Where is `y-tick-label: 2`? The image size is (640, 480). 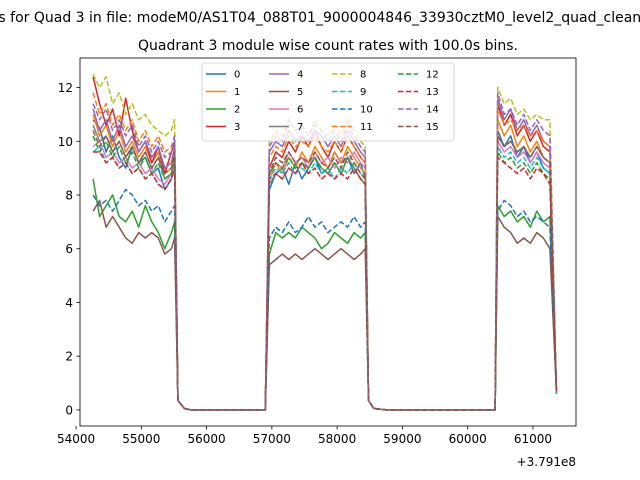 y-tick-label: 2 is located at coordinates (69, 357).